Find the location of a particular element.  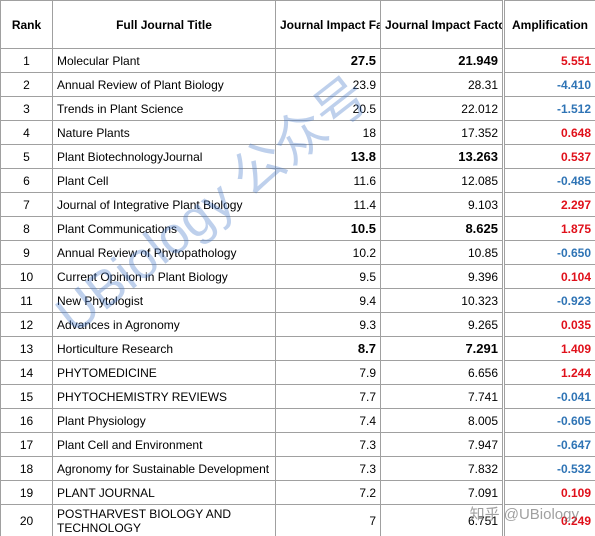

impact-2022: 28.31 is located at coordinates (442, 84).